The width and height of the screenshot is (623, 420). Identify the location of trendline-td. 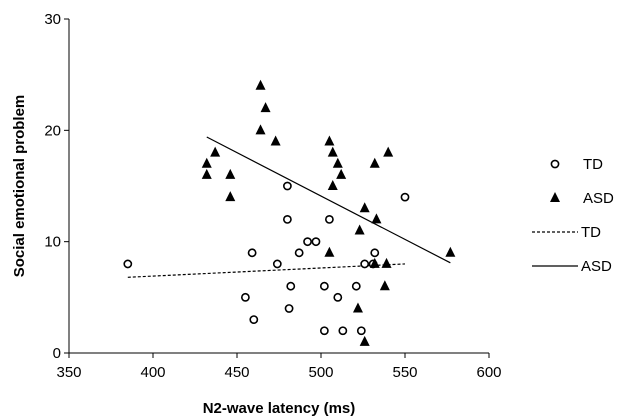
(266, 270).